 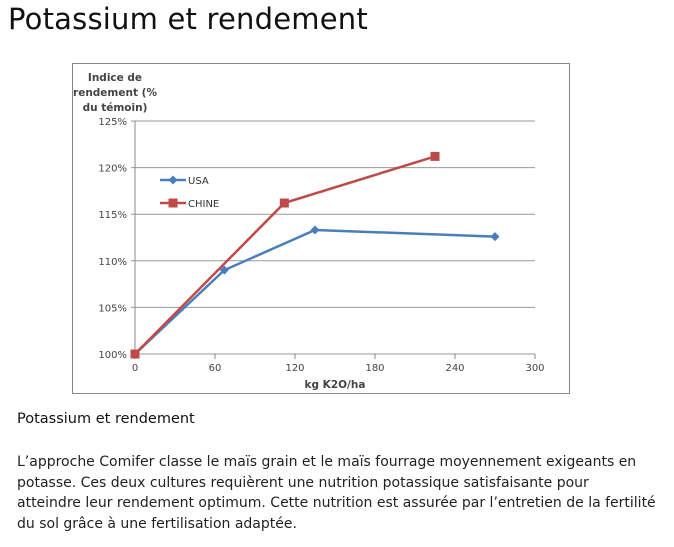 What do you see at coordinates (215, 368) in the screenshot?
I see `x-tick-label: 60` at bounding box center [215, 368].